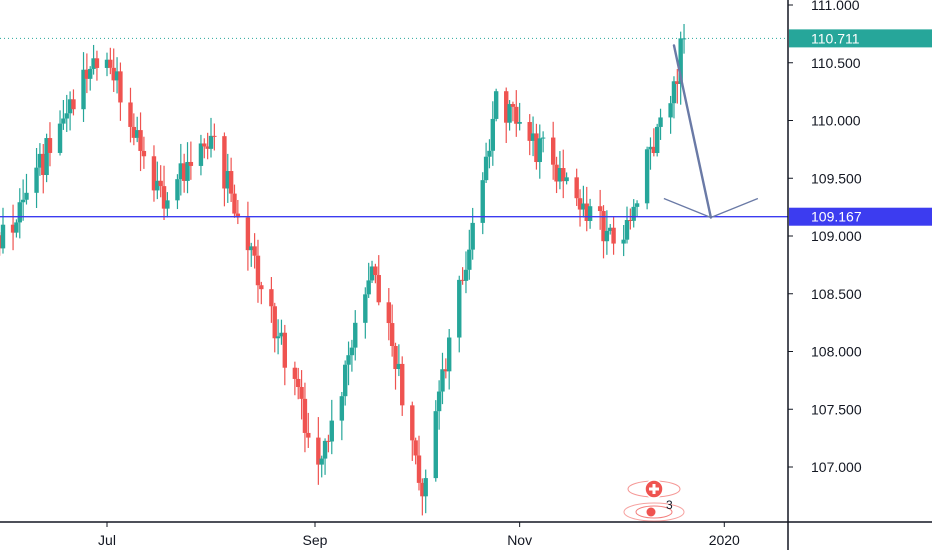  Describe the element at coordinates (654, 510) in the screenshot. I see `events-icon: 3` at that location.